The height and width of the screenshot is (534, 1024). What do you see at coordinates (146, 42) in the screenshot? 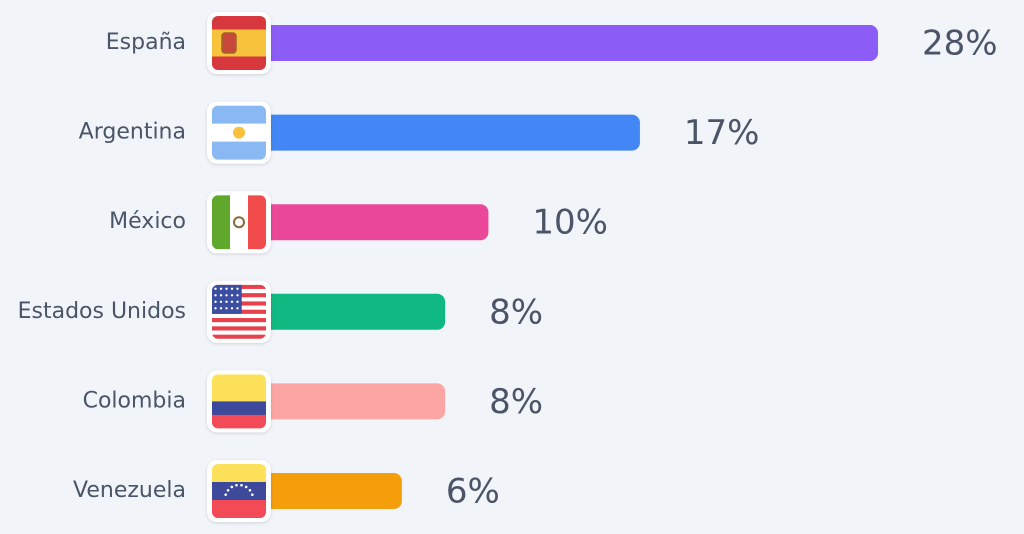
I see `category-label: España` at bounding box center [146, 42].